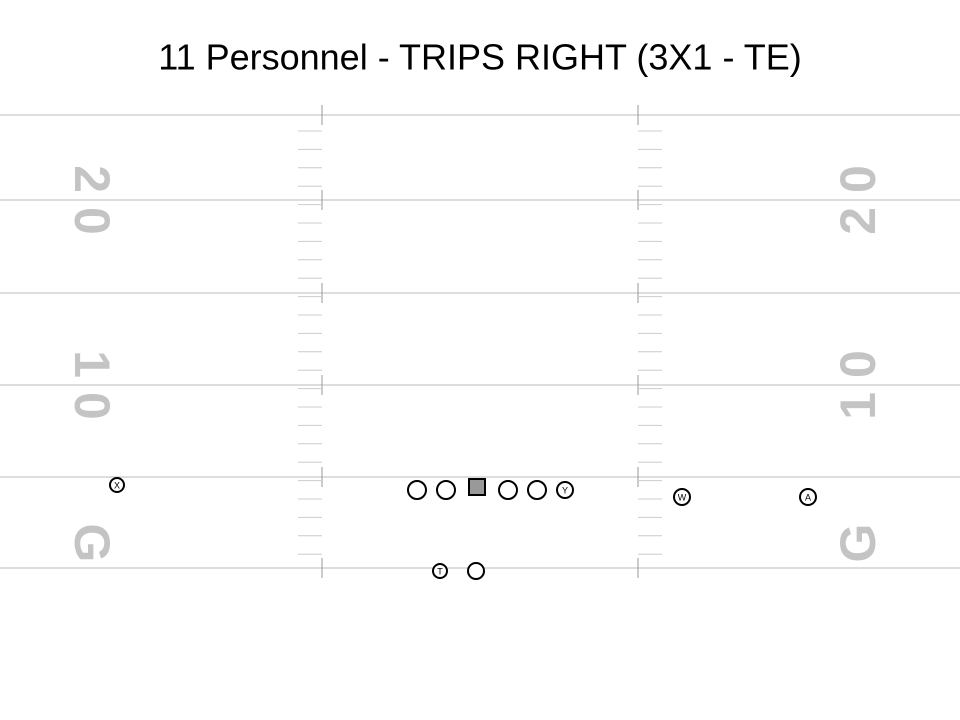 Image resolution: width=960 pixels, height=720 pixels. What do you see at coordinates (463, 528) in the screenshot?
I see `players` at bounding box center [463, 528].